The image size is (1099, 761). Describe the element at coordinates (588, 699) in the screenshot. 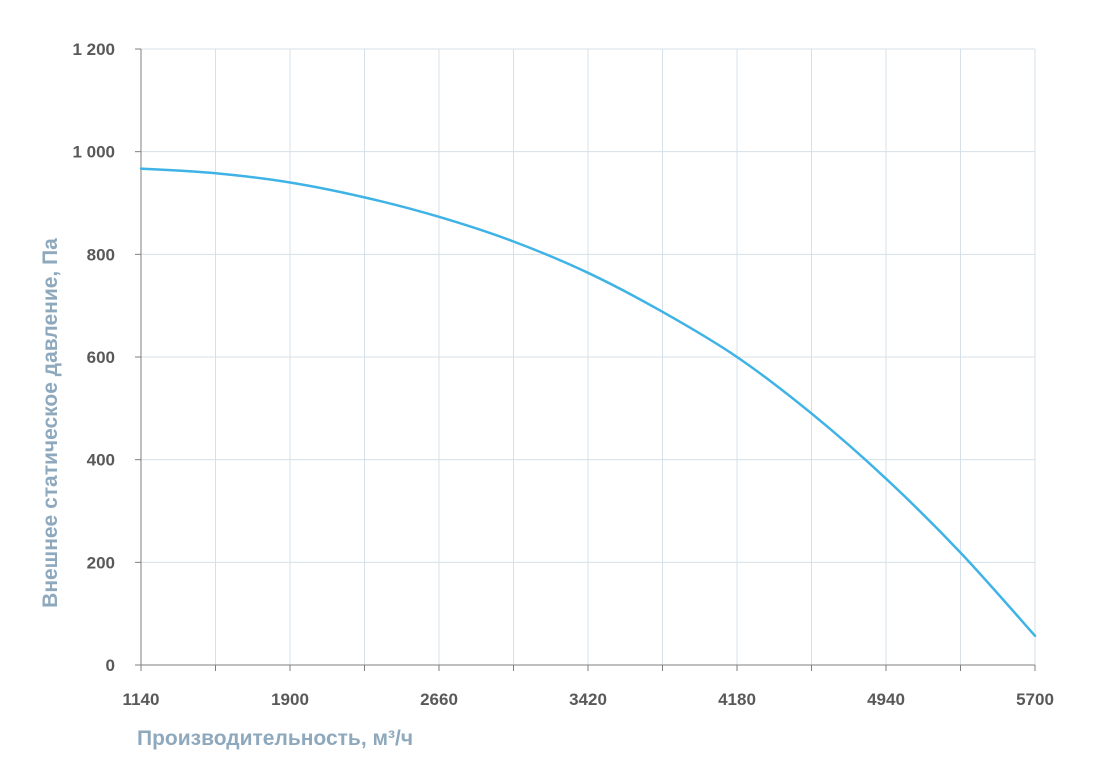

I see `x-tick-label: 3420` at that location.